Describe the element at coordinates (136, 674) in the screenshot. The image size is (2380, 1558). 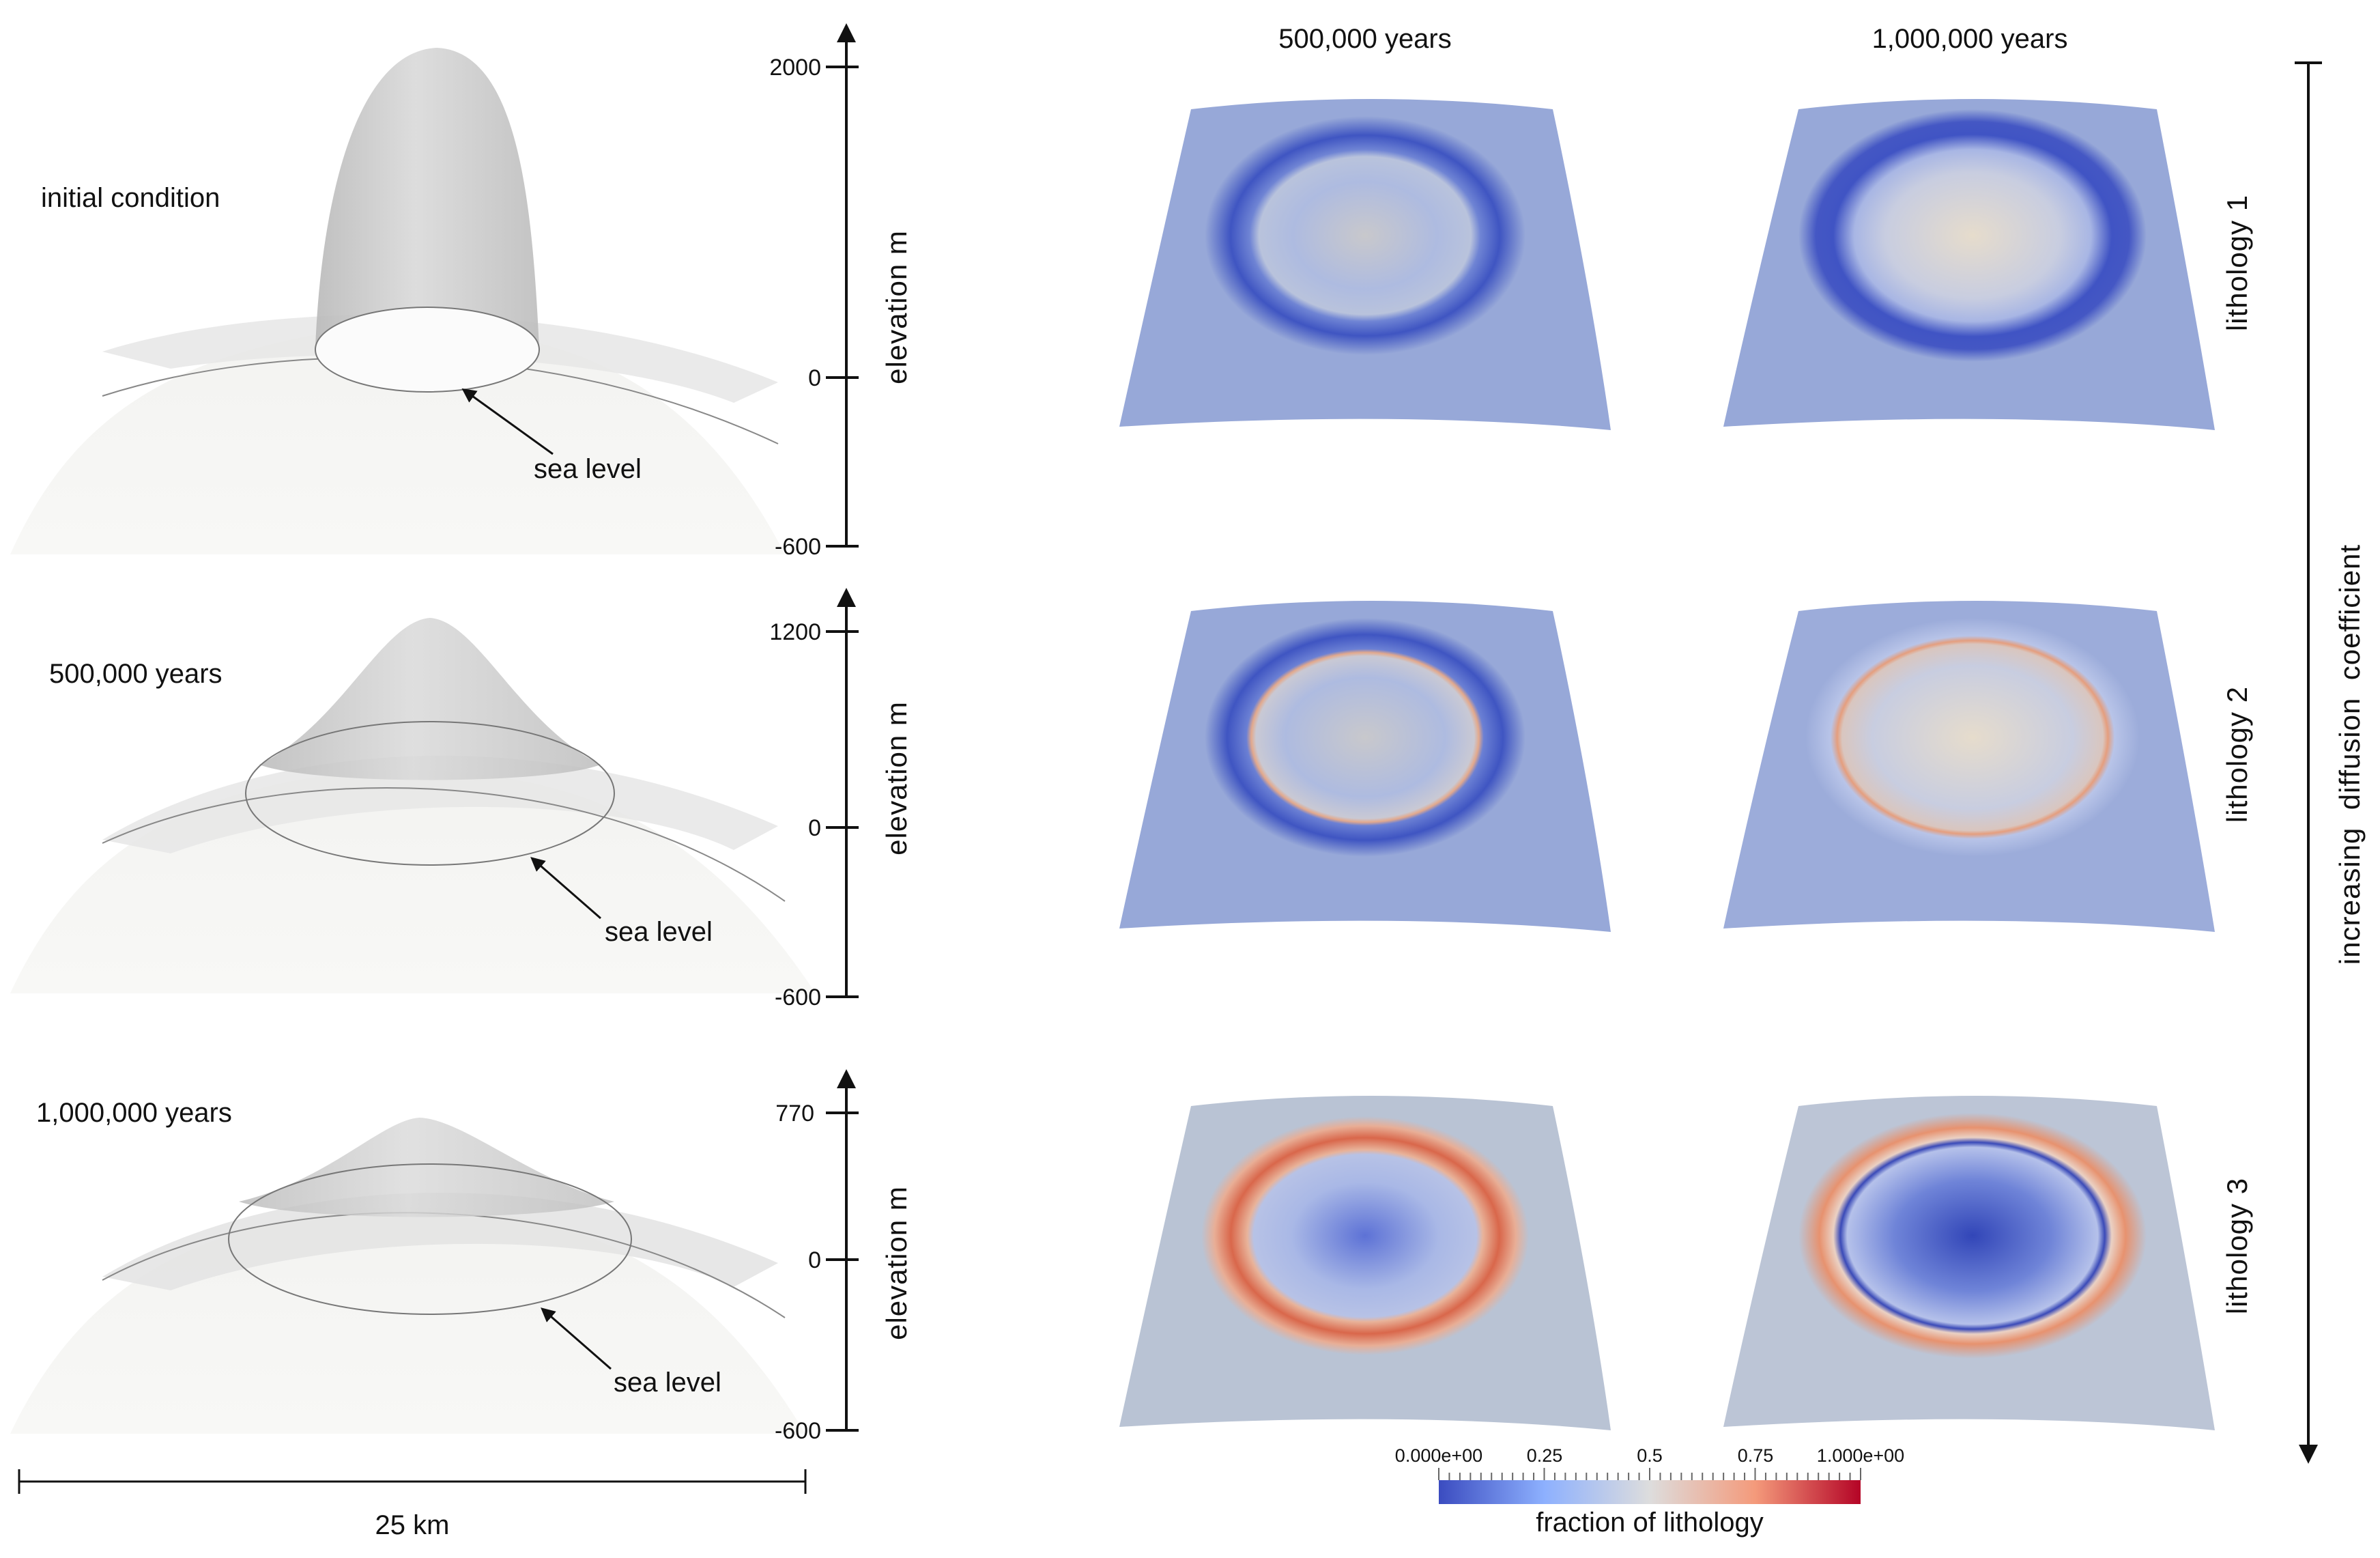
I see `time-label: 500,000 years` at that location.